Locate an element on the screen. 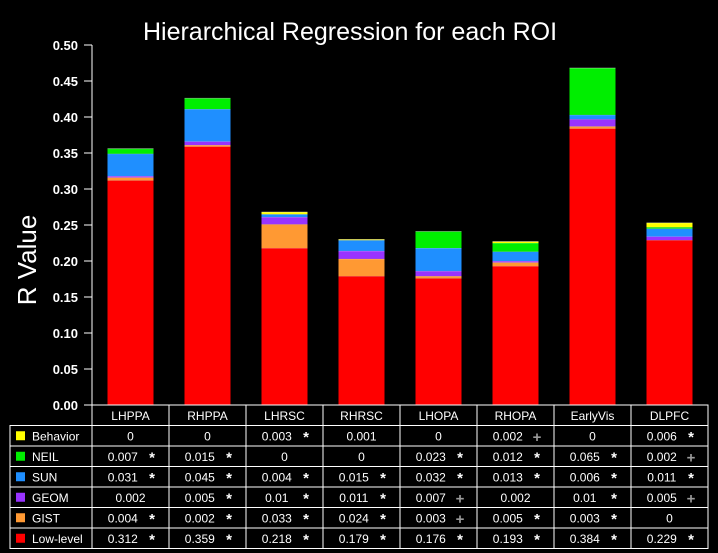  legend-label: SUN is located at coordinates (44, 477).